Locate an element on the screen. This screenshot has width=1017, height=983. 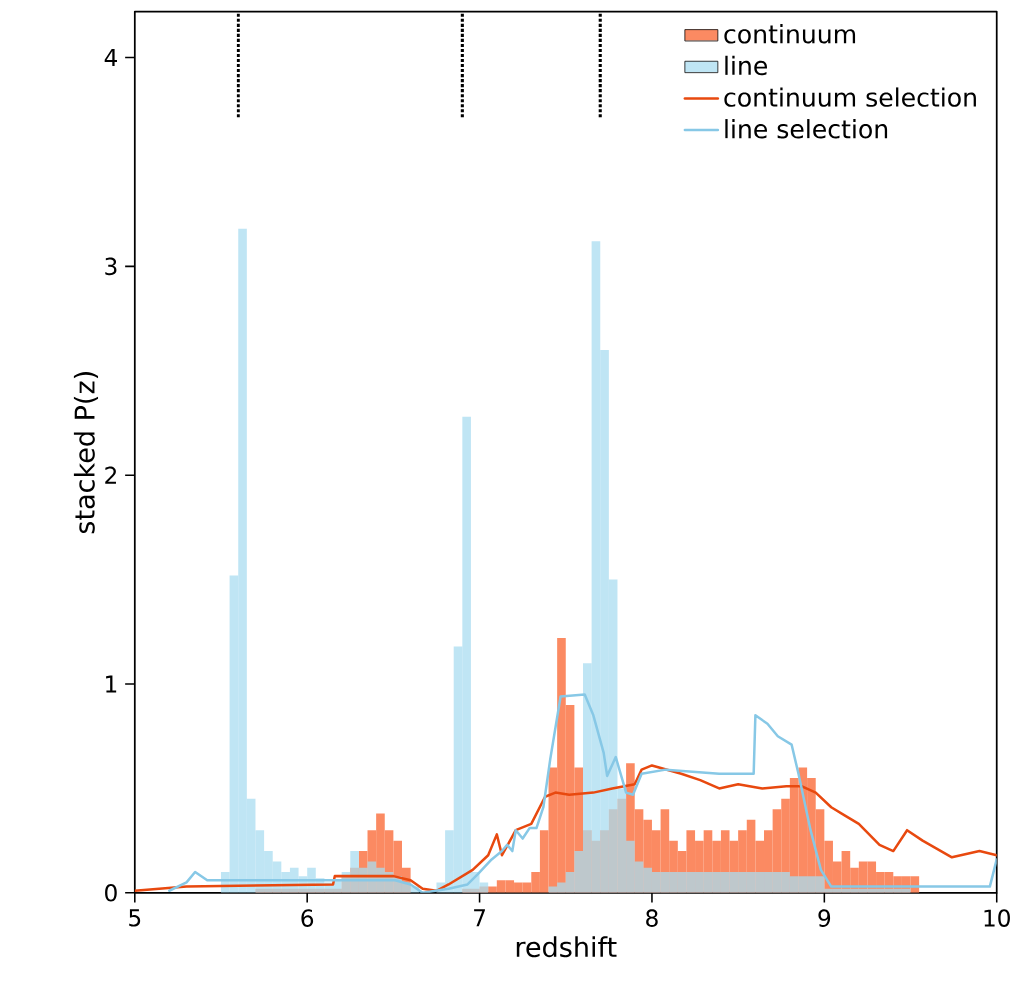
x-tick-label: 6 is located at coordinates (307, 918).